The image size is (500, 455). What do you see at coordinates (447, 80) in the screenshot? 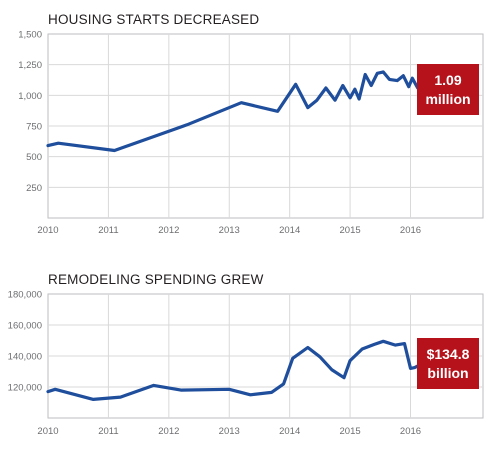
I see `callout-value: 1.09` at bounding box center [447, 80].